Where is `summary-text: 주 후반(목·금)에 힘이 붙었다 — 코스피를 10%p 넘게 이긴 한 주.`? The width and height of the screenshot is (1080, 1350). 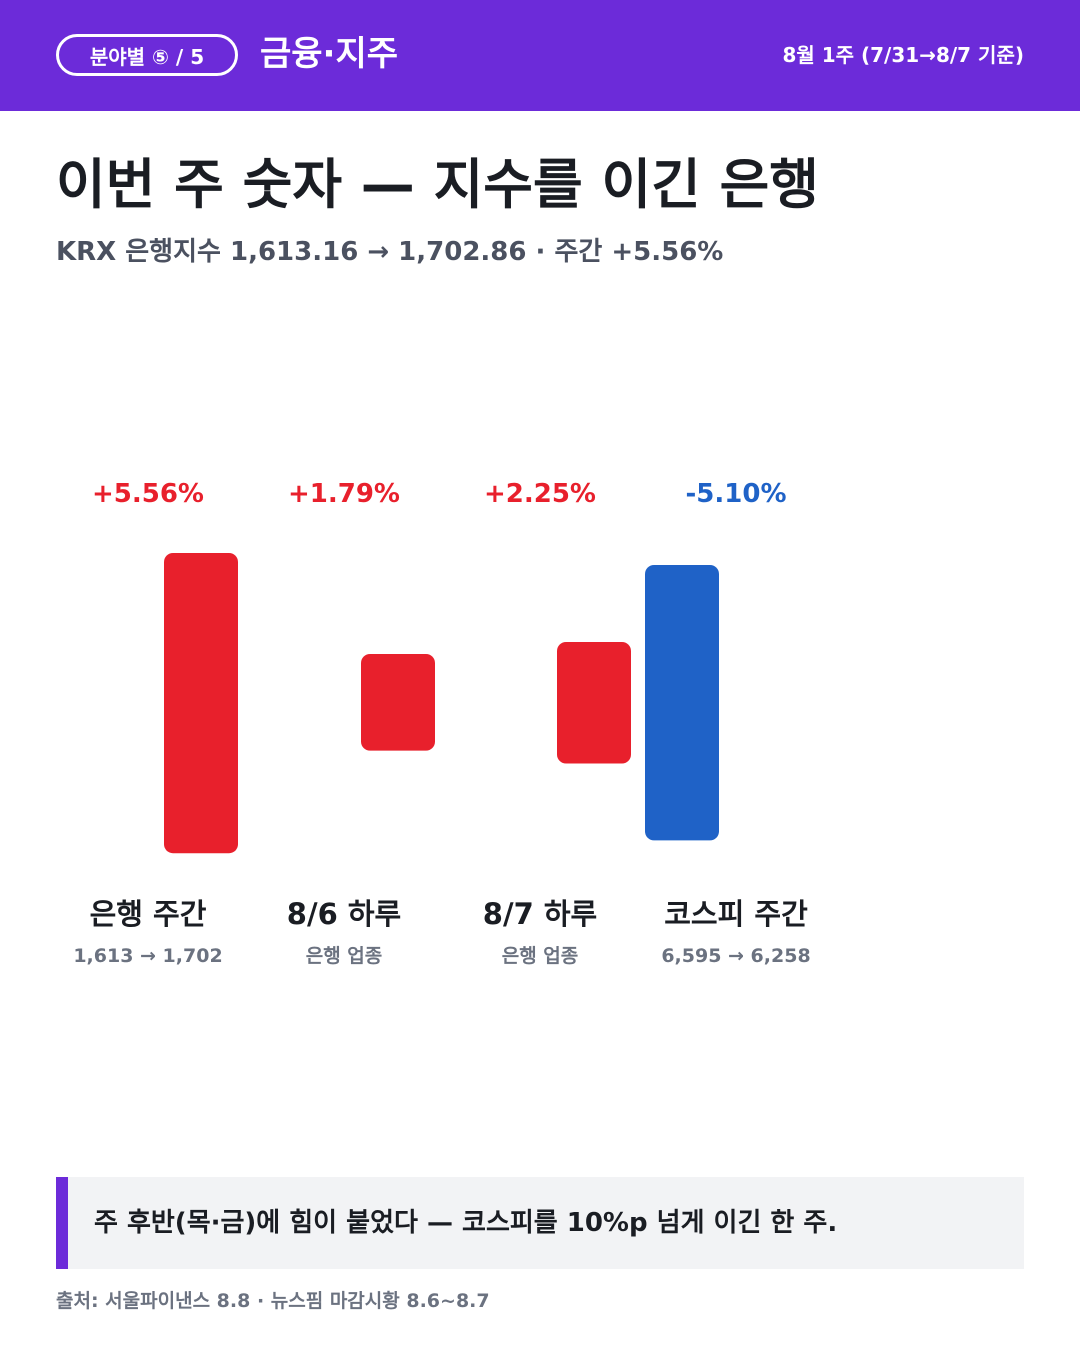 summary-text: 주 후반(목·금)에 힘이 붙었다 — 코스피를 10%p 넘게 이긴 한 주. is located at coordinates (466, 1223).